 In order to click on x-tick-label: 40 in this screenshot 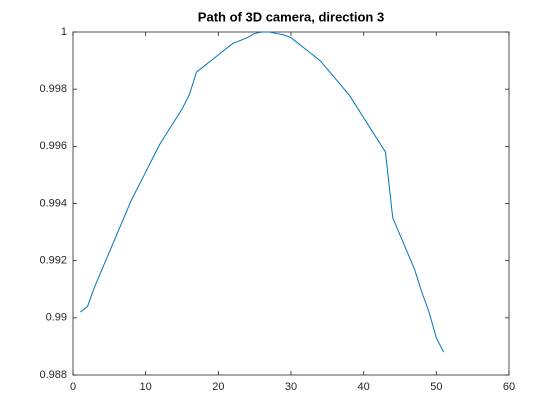, I will do `click(364, 387)`.